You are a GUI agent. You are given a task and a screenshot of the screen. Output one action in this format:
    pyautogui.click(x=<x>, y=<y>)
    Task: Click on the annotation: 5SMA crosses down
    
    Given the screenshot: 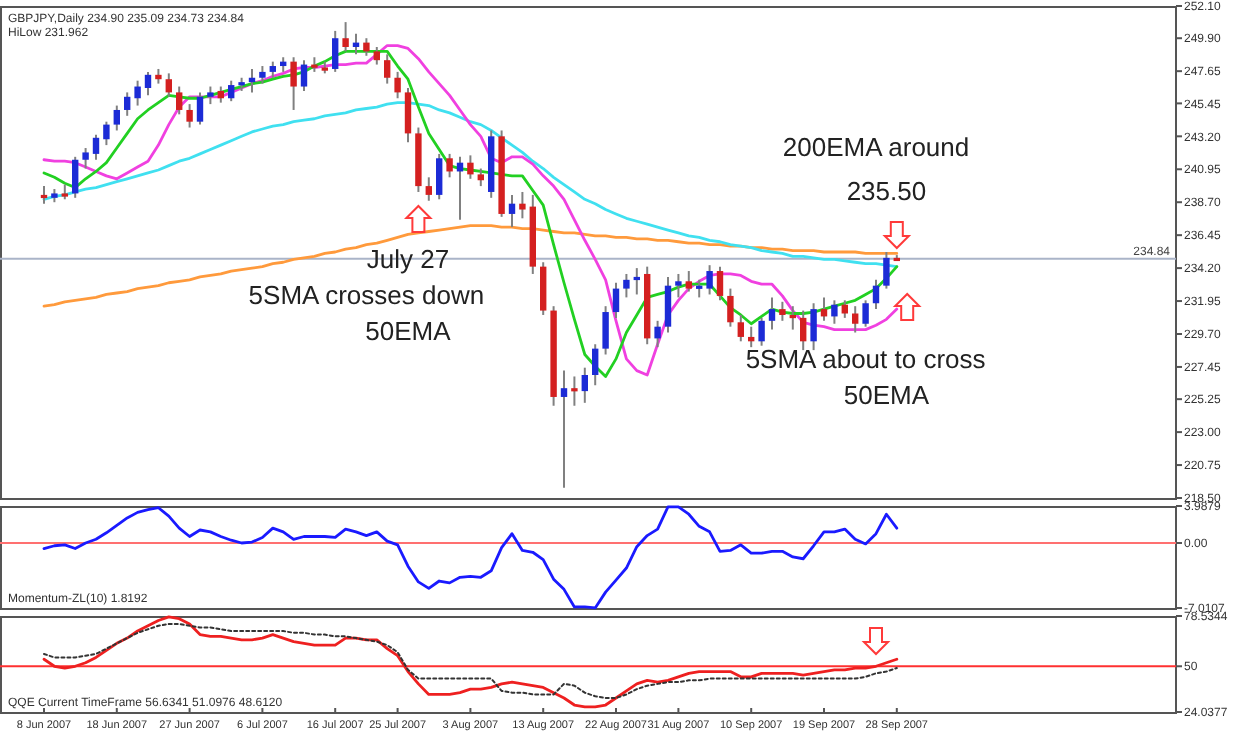 What is the action you would take?
    pyautogui.click(x=366, y=295)
    